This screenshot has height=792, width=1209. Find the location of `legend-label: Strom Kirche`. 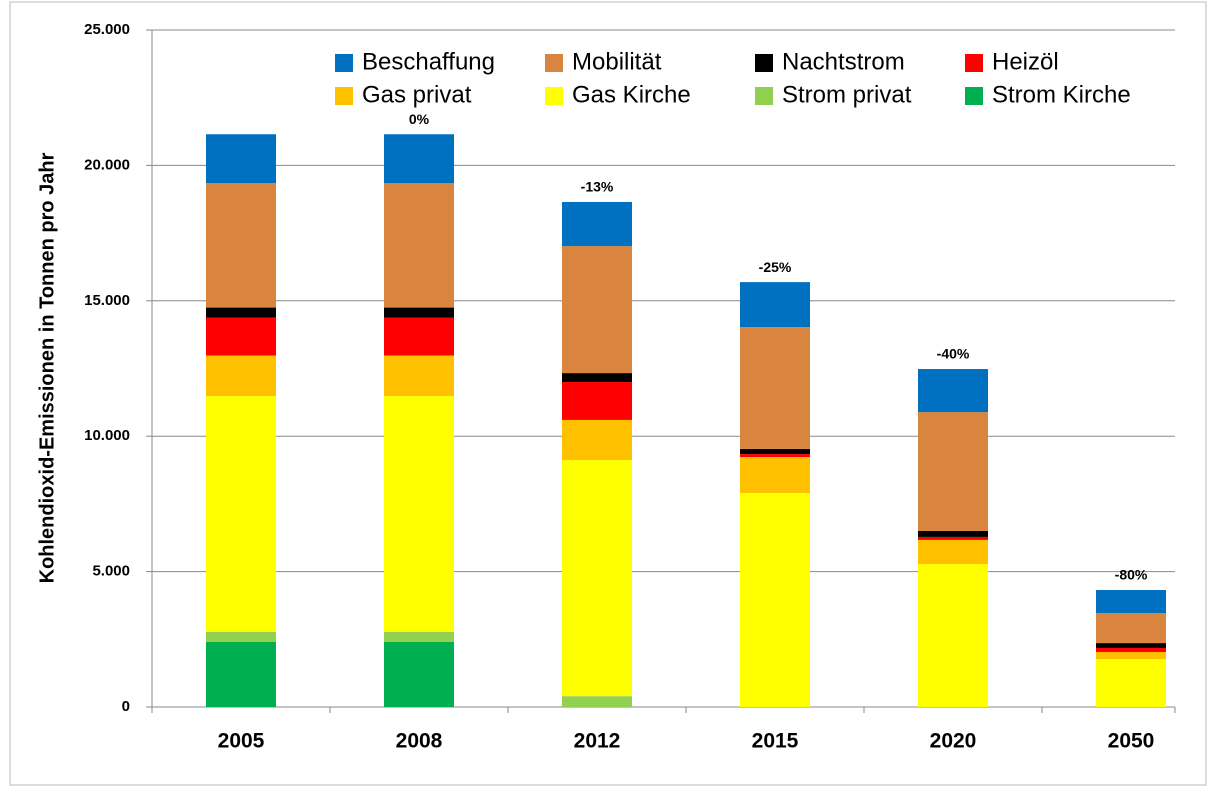

legend-label: Strom Kirche is located at coordinates (1061, 94).